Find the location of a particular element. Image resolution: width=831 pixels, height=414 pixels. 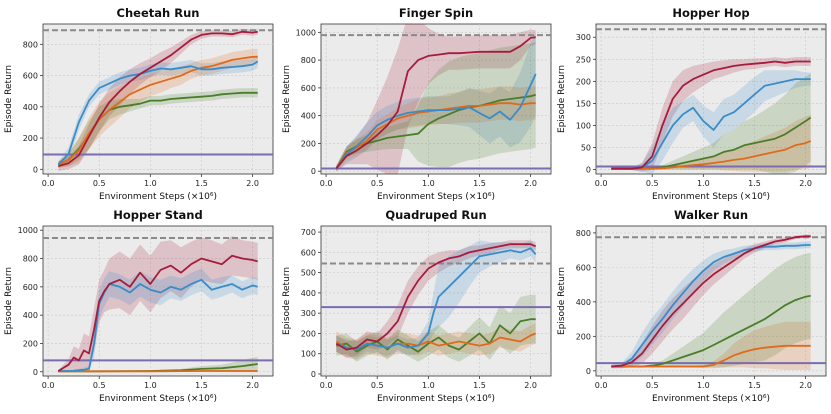

y-tick-label: 150 is located at coordinates (583, 103).